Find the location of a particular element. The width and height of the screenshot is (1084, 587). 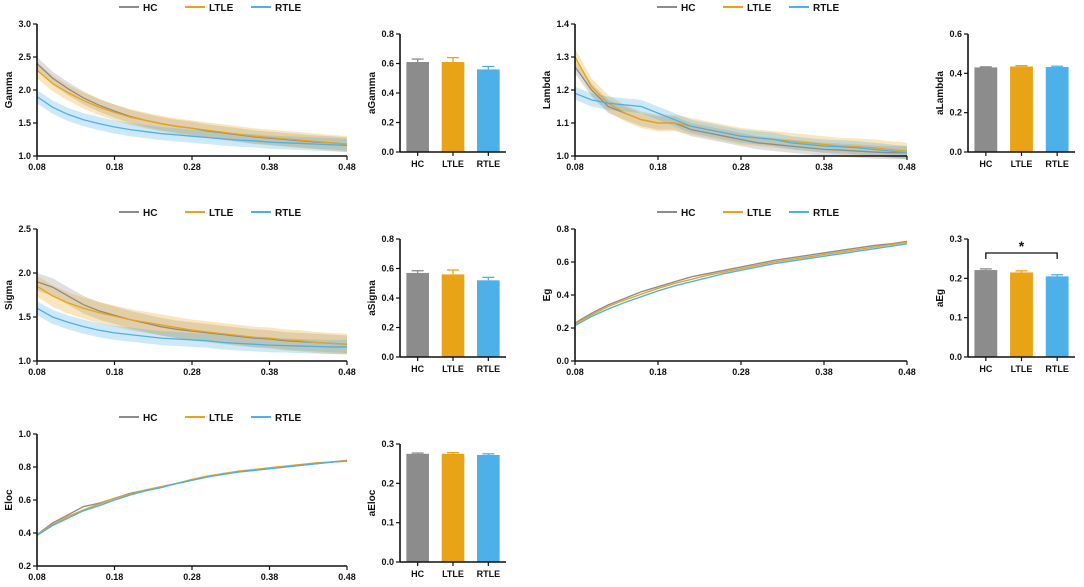

eg-bar-category-label-ltle: LTLE is located at coordinates (1022, 369).